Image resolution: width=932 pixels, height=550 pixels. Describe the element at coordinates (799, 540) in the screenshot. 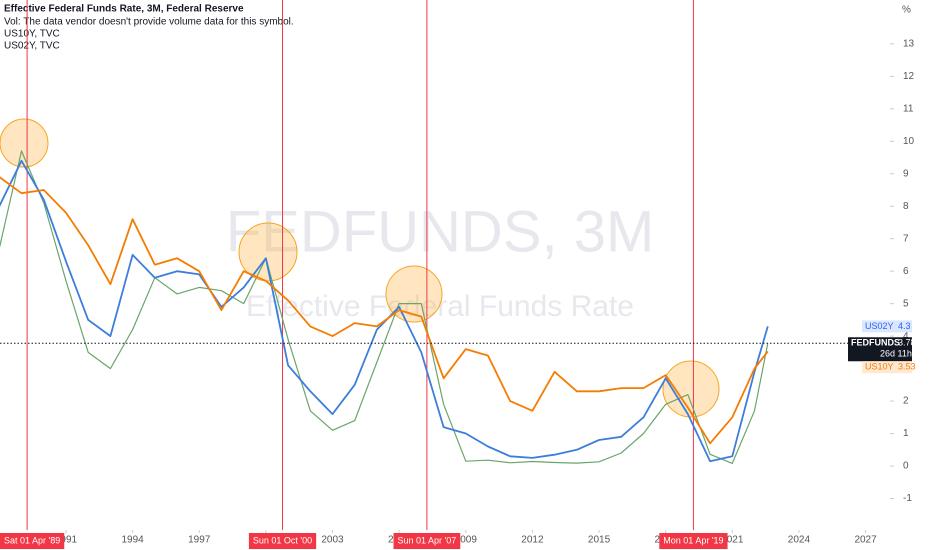

I see `x-tick-label: 2024` at that location.